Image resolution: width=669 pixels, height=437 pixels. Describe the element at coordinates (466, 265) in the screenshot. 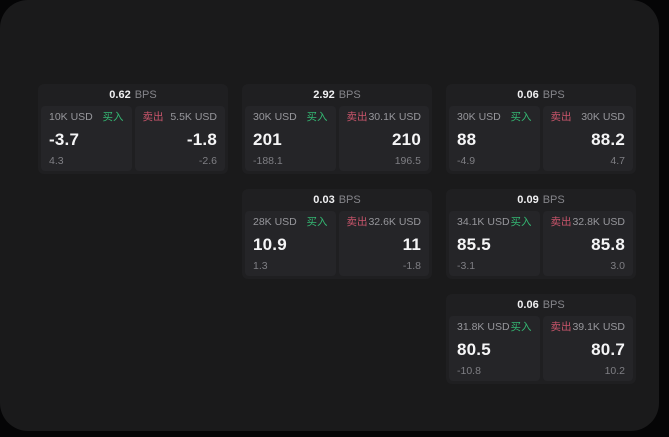

I see `buy-change: -3.1` at that location.